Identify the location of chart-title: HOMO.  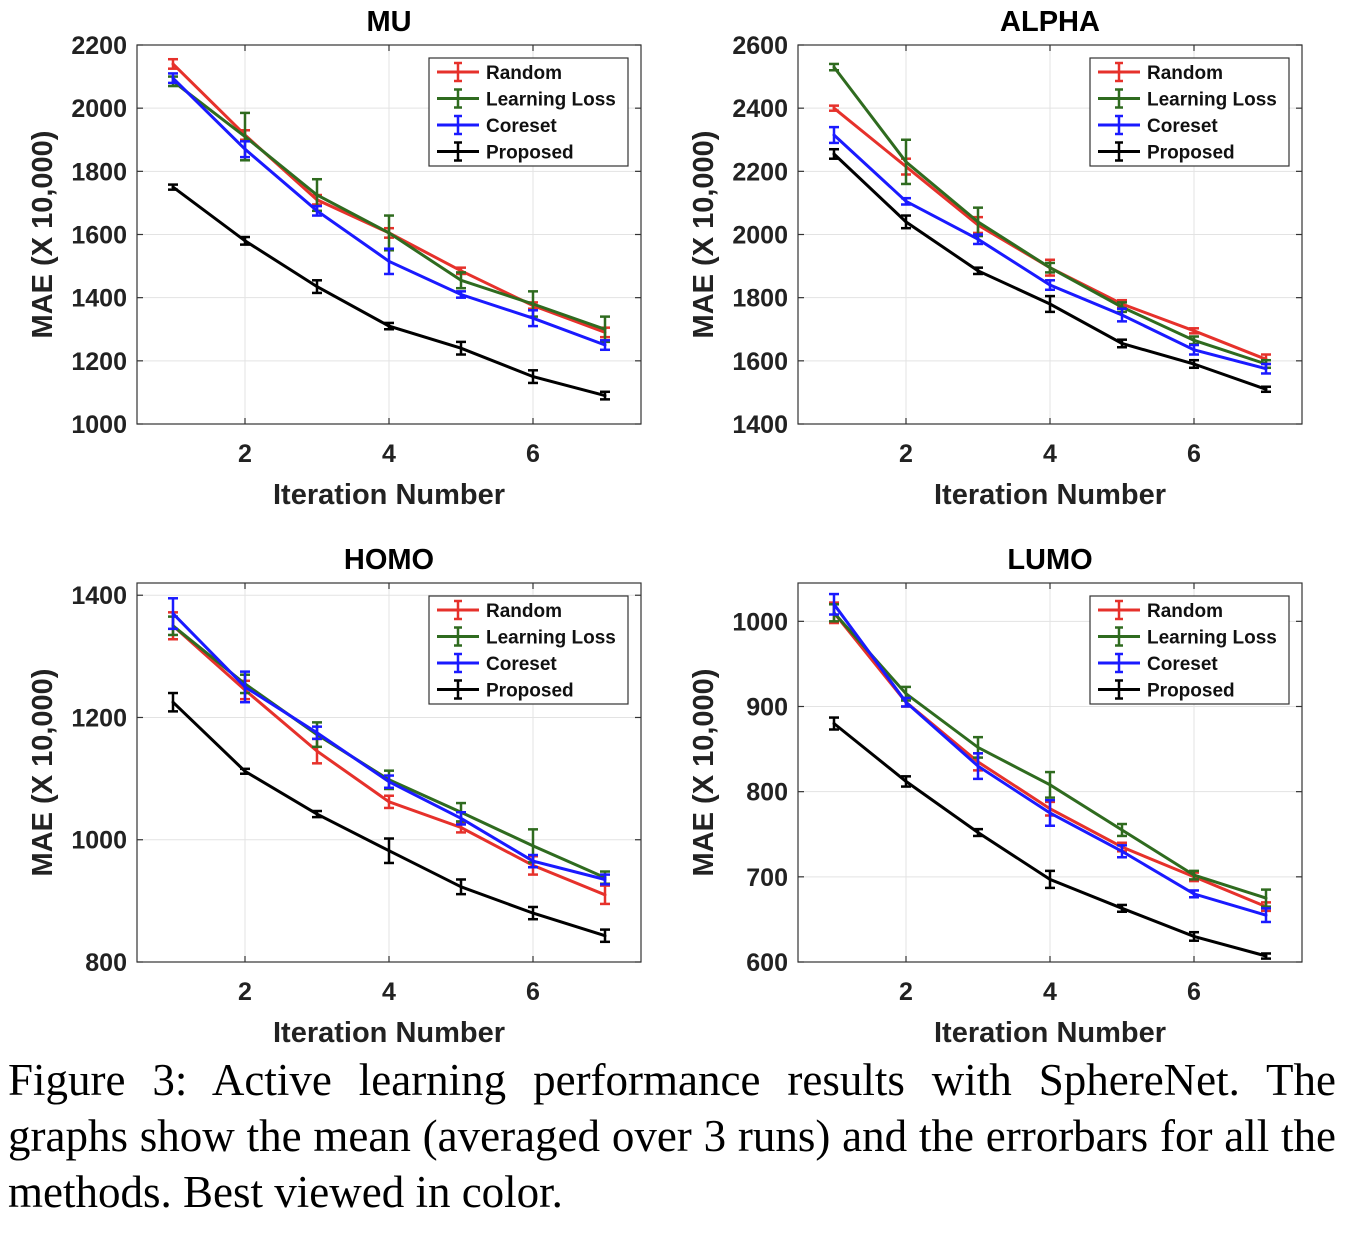
(389, 560).